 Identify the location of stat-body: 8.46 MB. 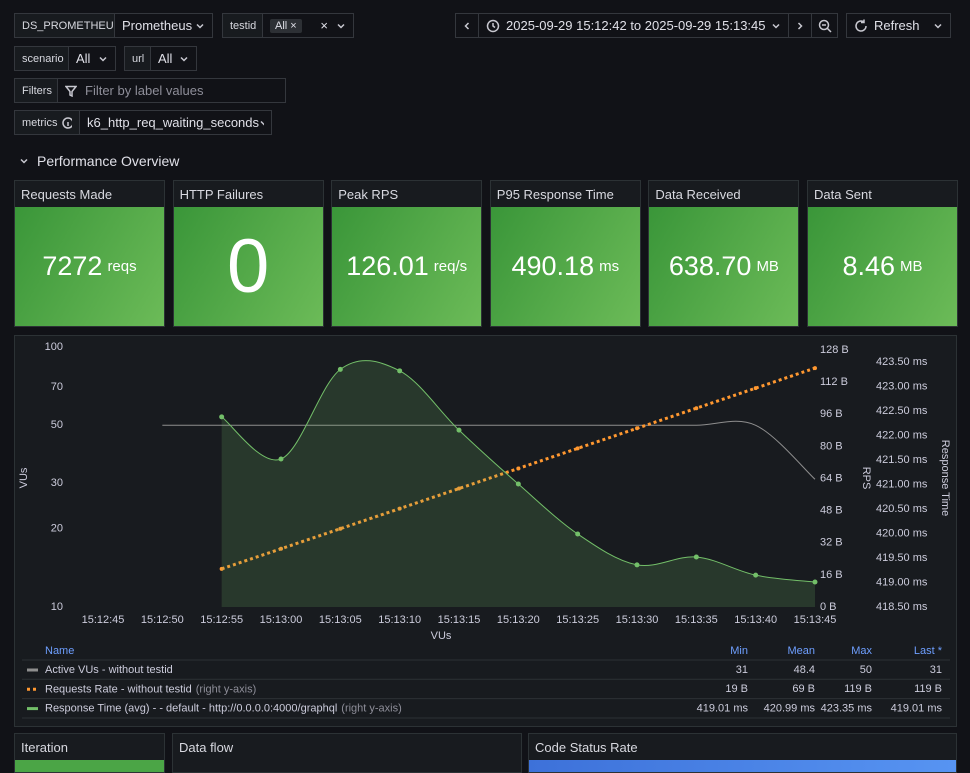
(882, 266).